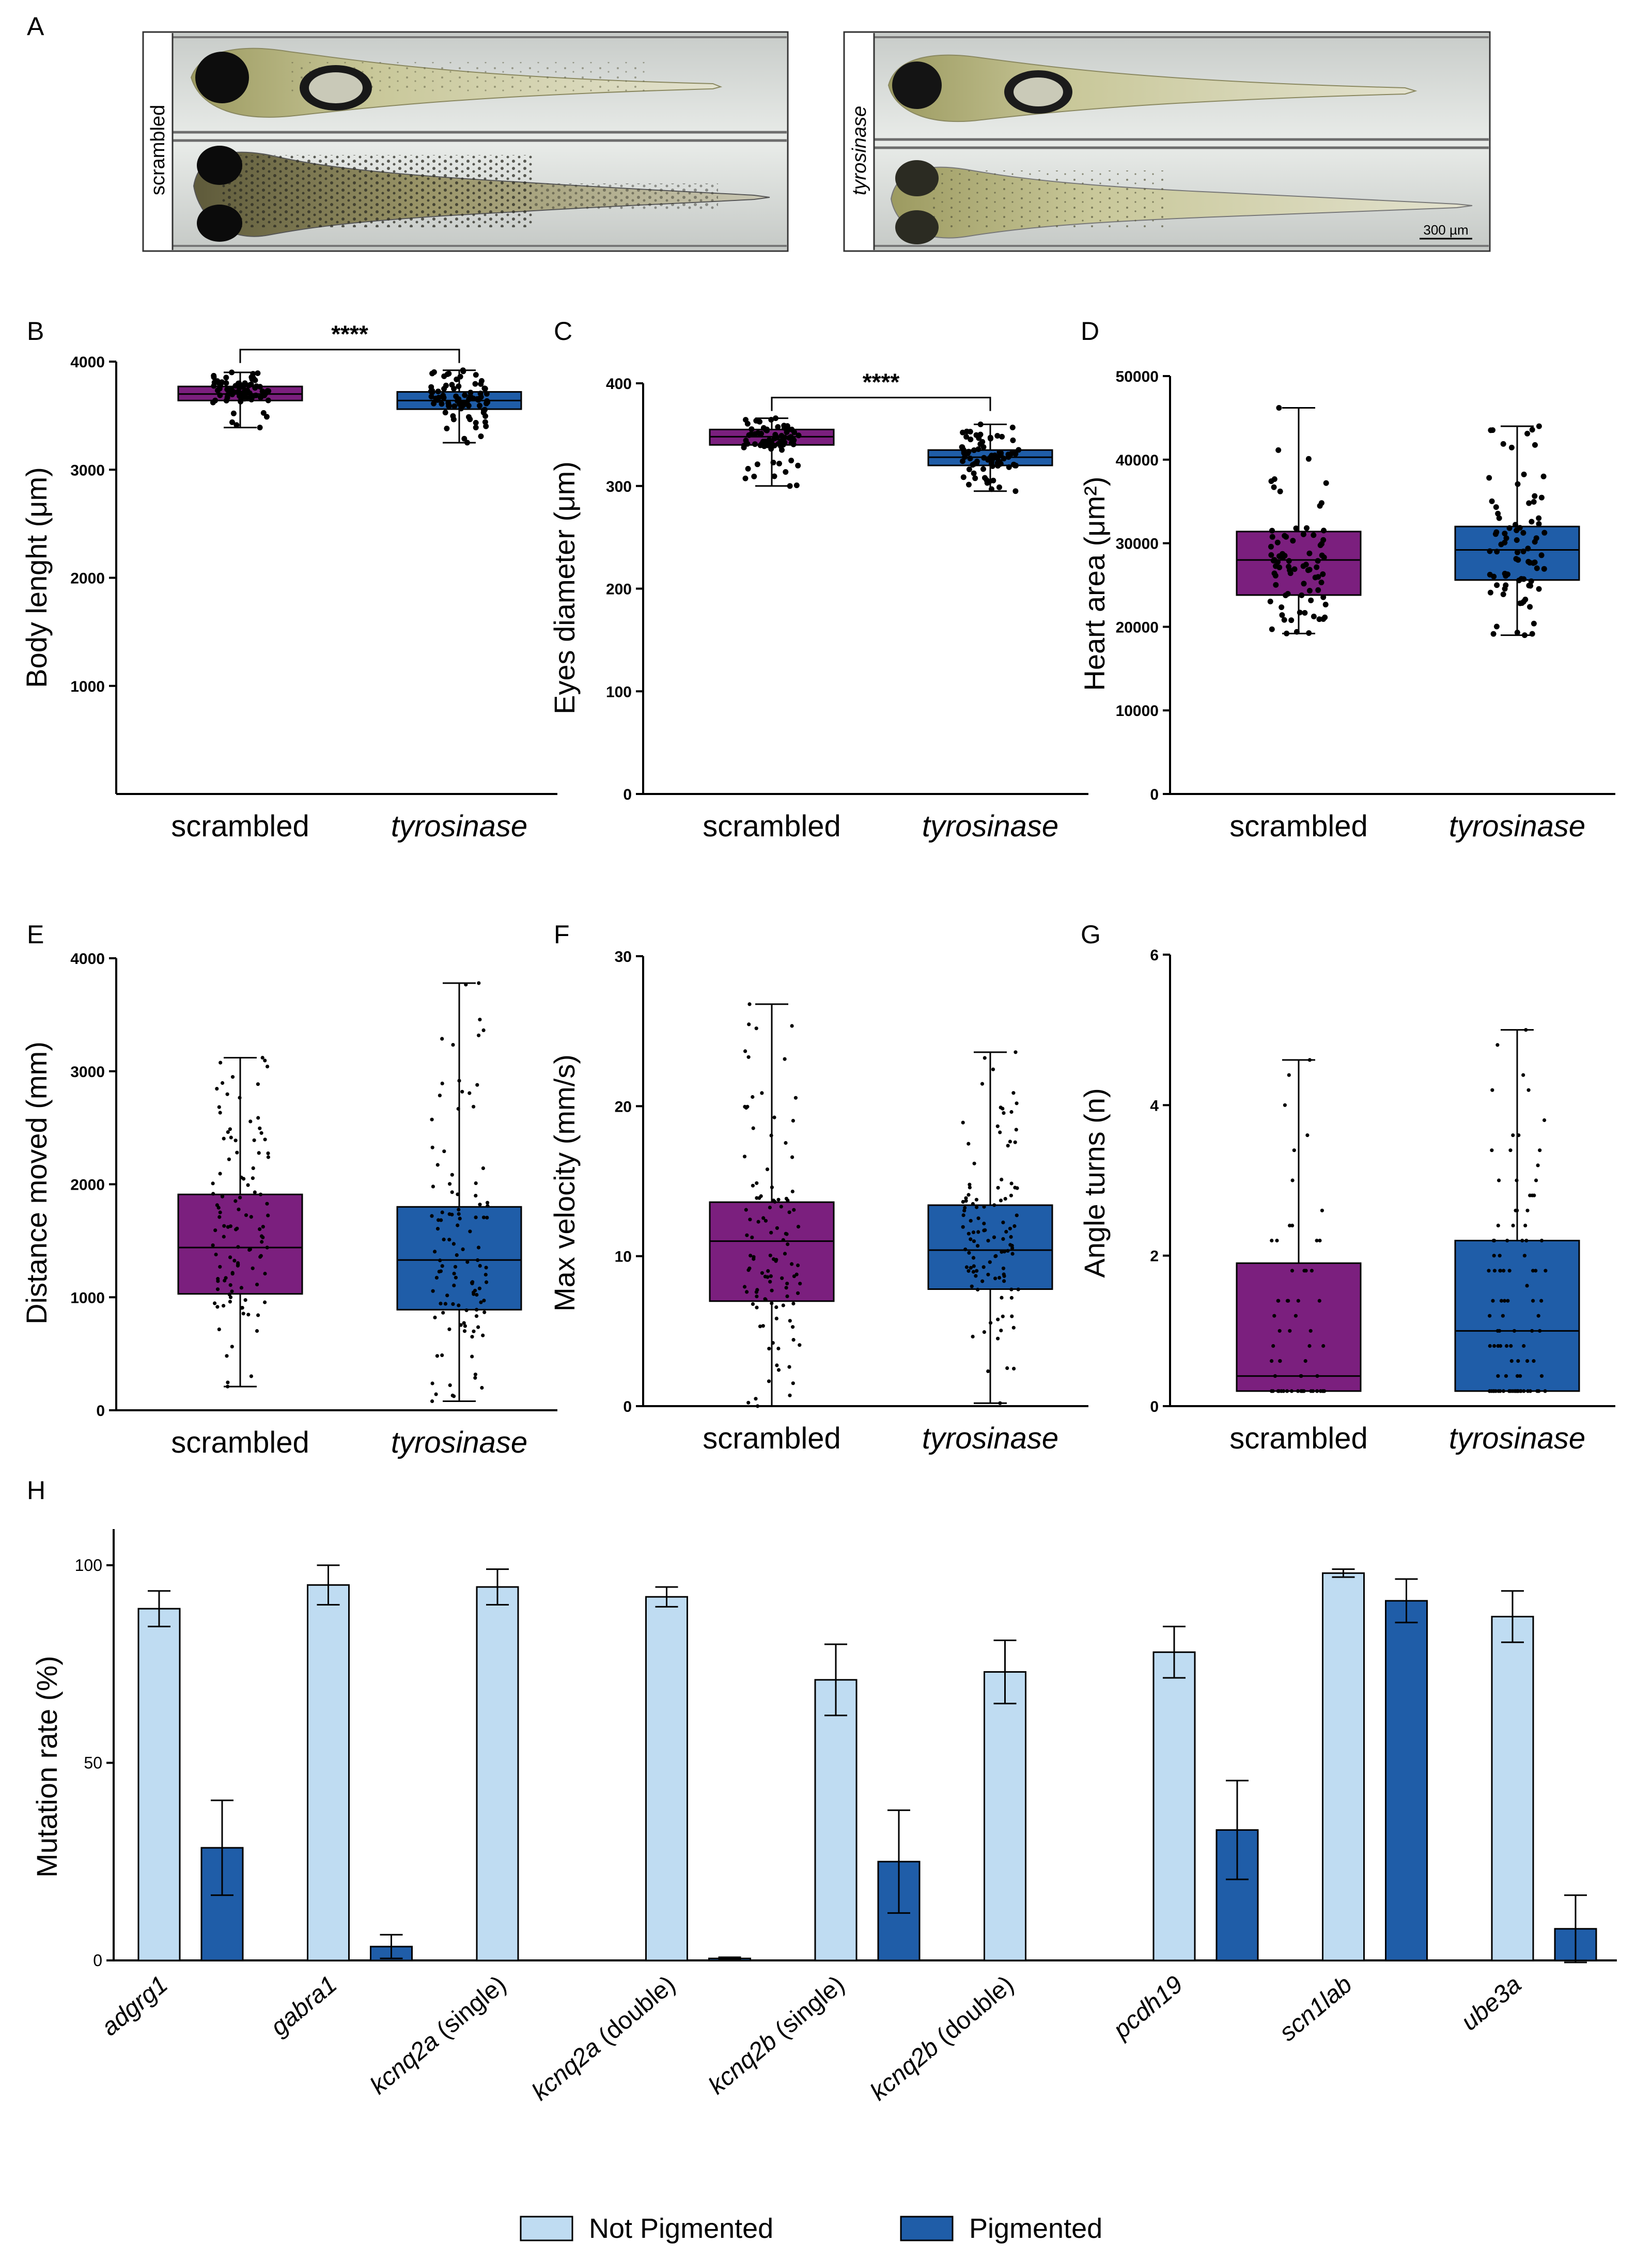  I want to click on box-body, so click(1299, 1327).